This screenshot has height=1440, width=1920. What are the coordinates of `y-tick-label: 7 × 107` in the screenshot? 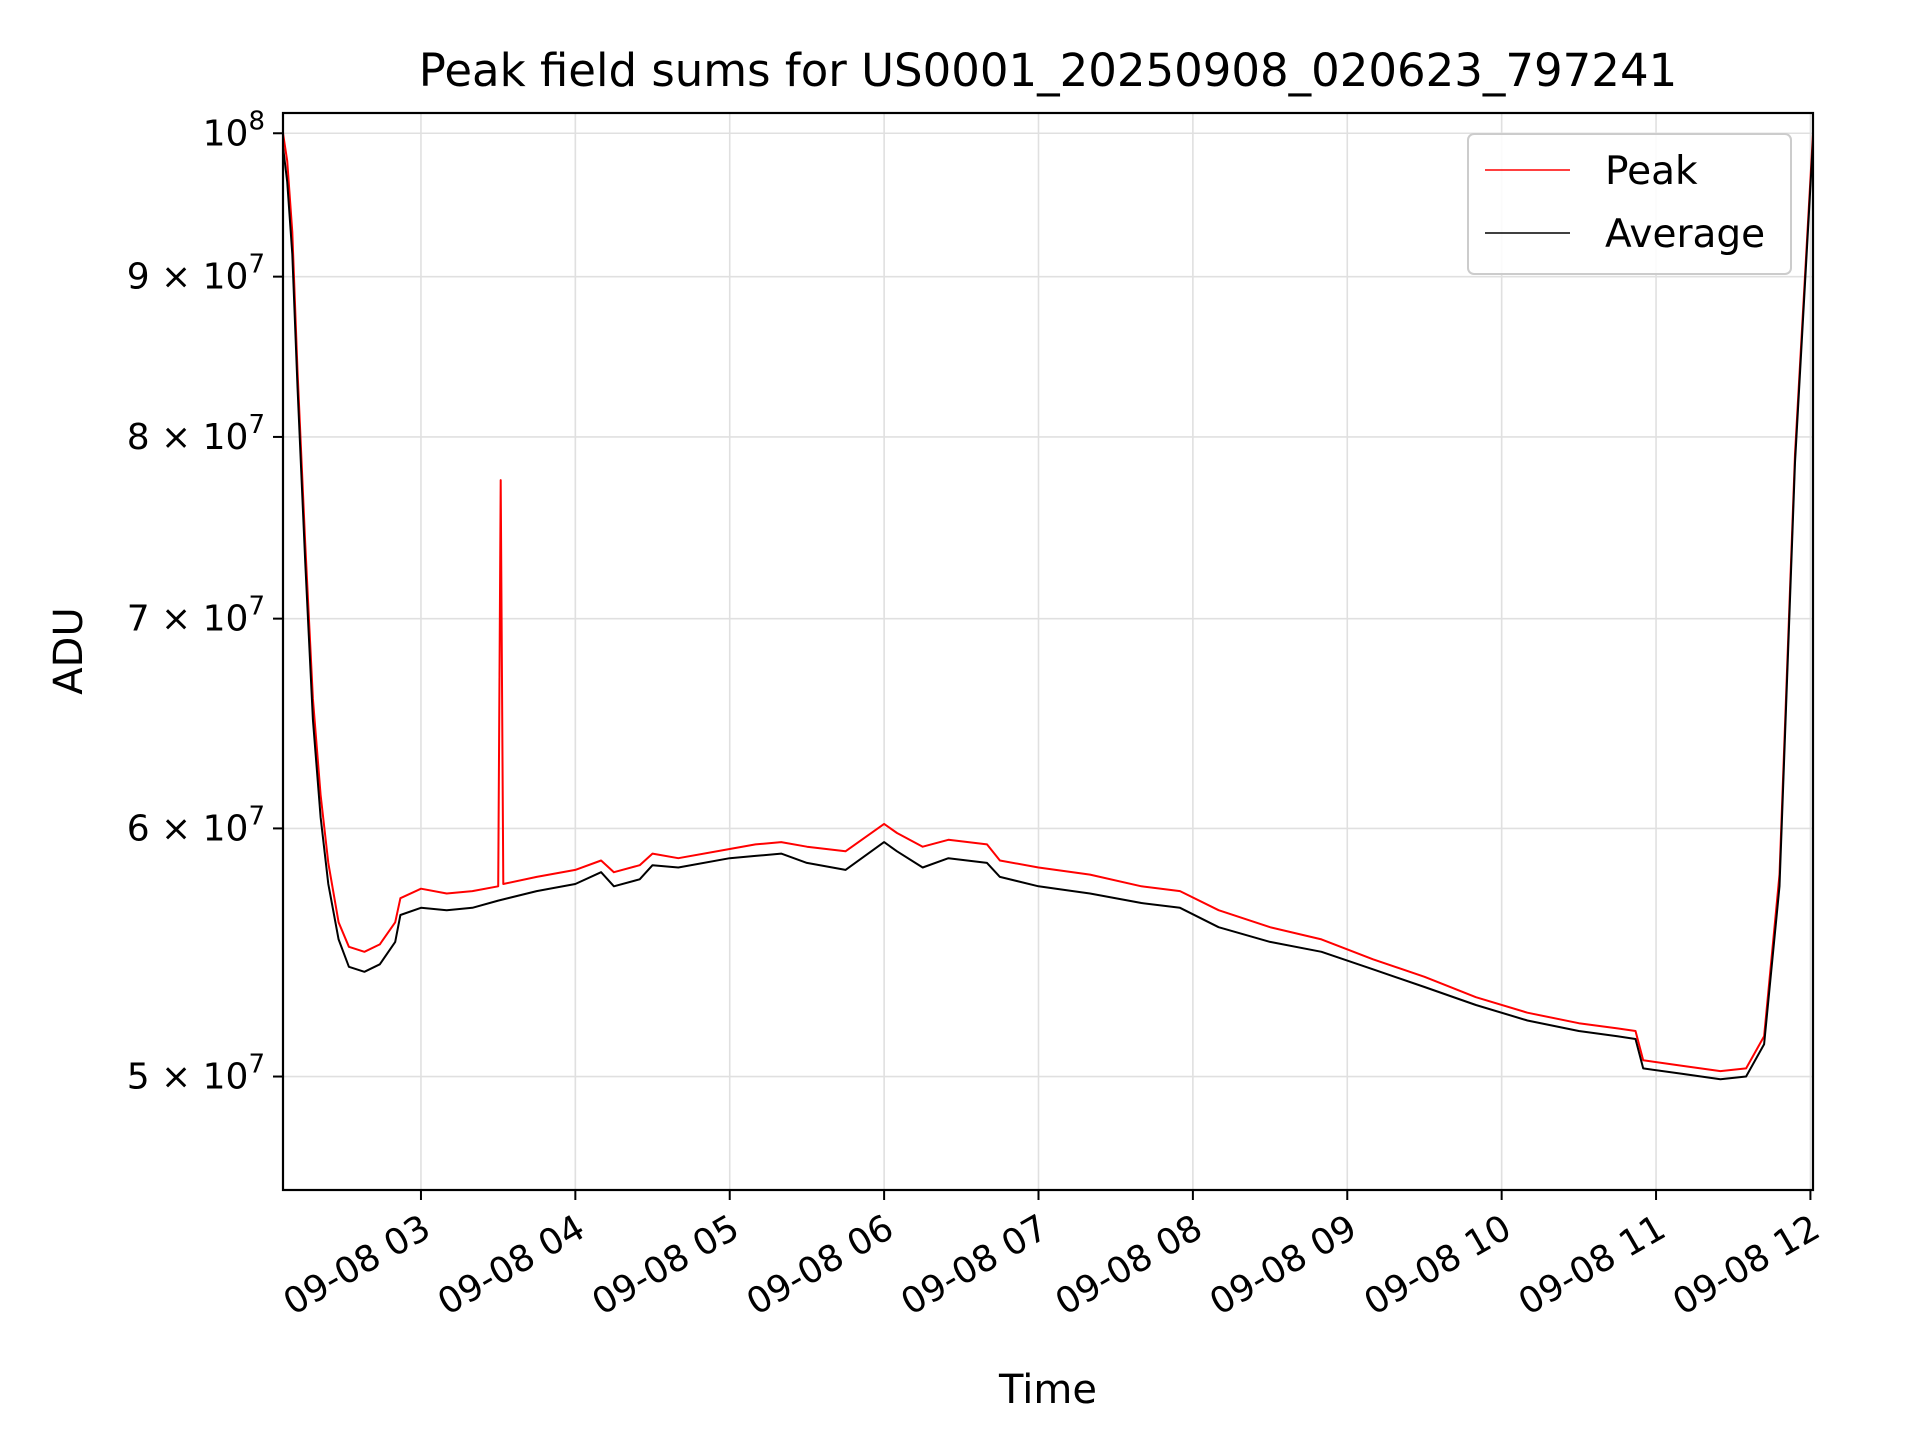 It's located at (196, 616).